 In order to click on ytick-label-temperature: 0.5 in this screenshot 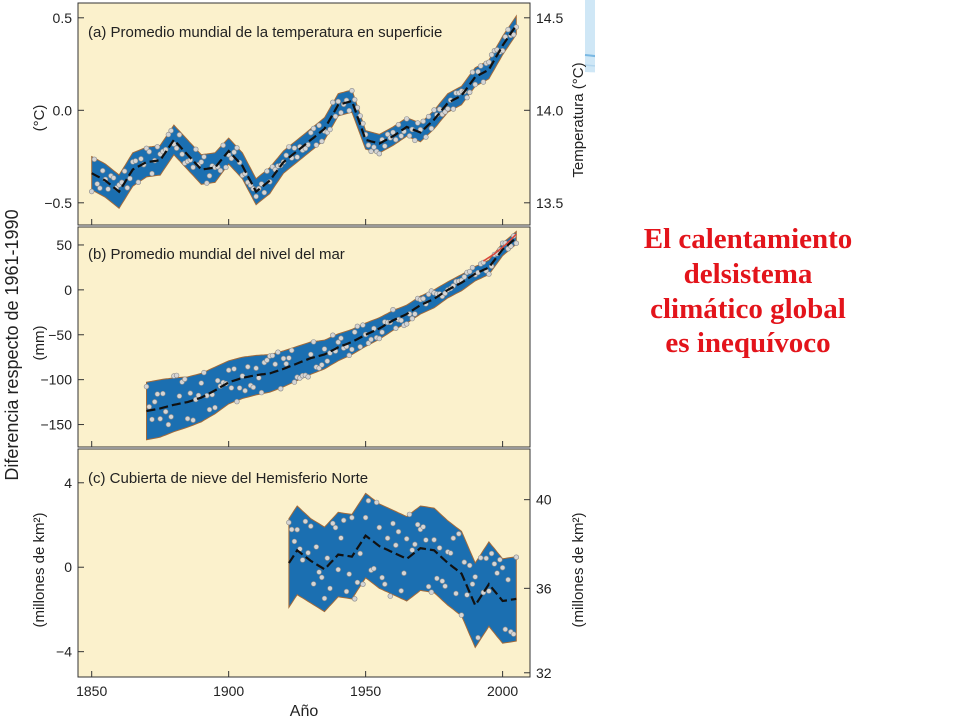, I will do `click(63, 18)`.